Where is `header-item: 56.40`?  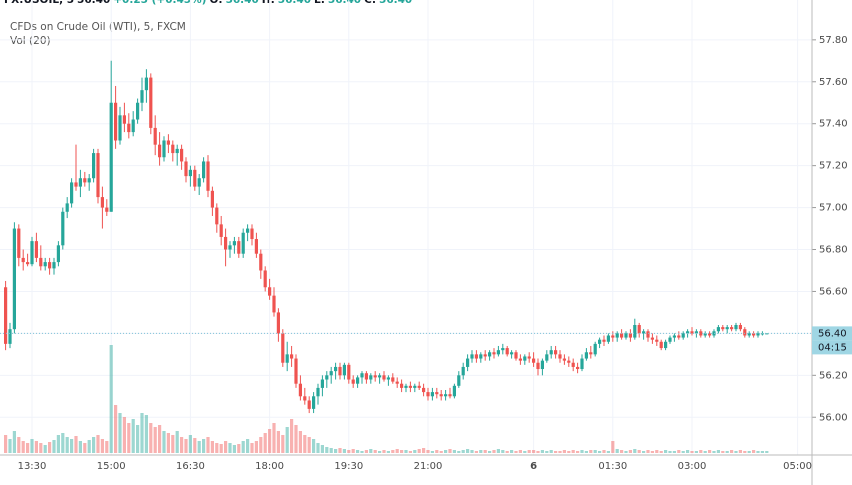 header-item: 56.40 is located at coordinates (242, 3).